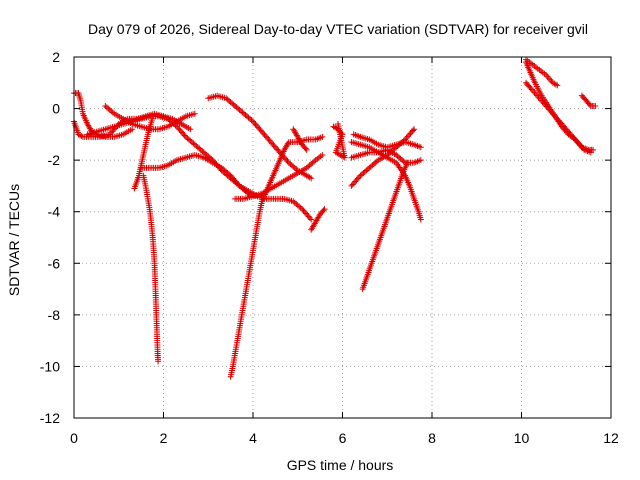  What do you see at coordinates (343, 438) in the screenshot?
I see `x-tick-label: 6` at bounding box center [343, 438].